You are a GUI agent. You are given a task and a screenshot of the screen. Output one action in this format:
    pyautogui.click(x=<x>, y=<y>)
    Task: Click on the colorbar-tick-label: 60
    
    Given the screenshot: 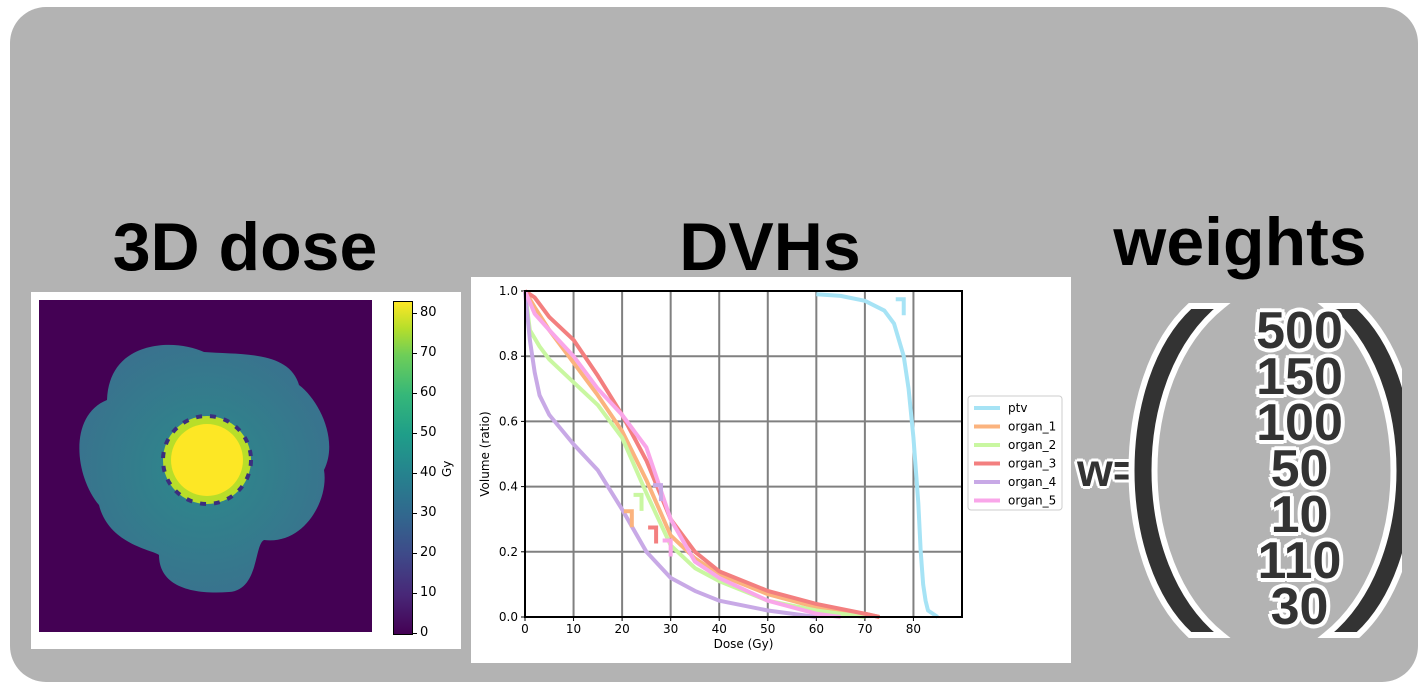 What is the action you would take?
    pyautogui.click(x=428, y=392)
    